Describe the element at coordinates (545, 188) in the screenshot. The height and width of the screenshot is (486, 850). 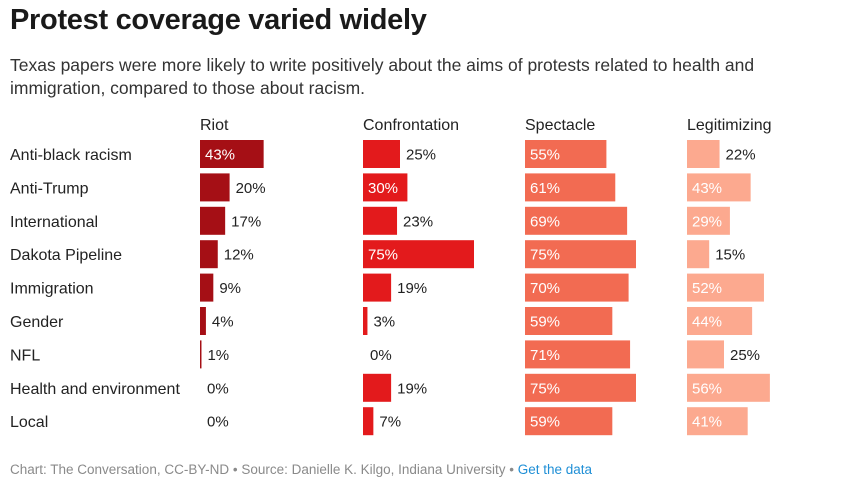
I see `value-label-spectacle: 61%` at that location.